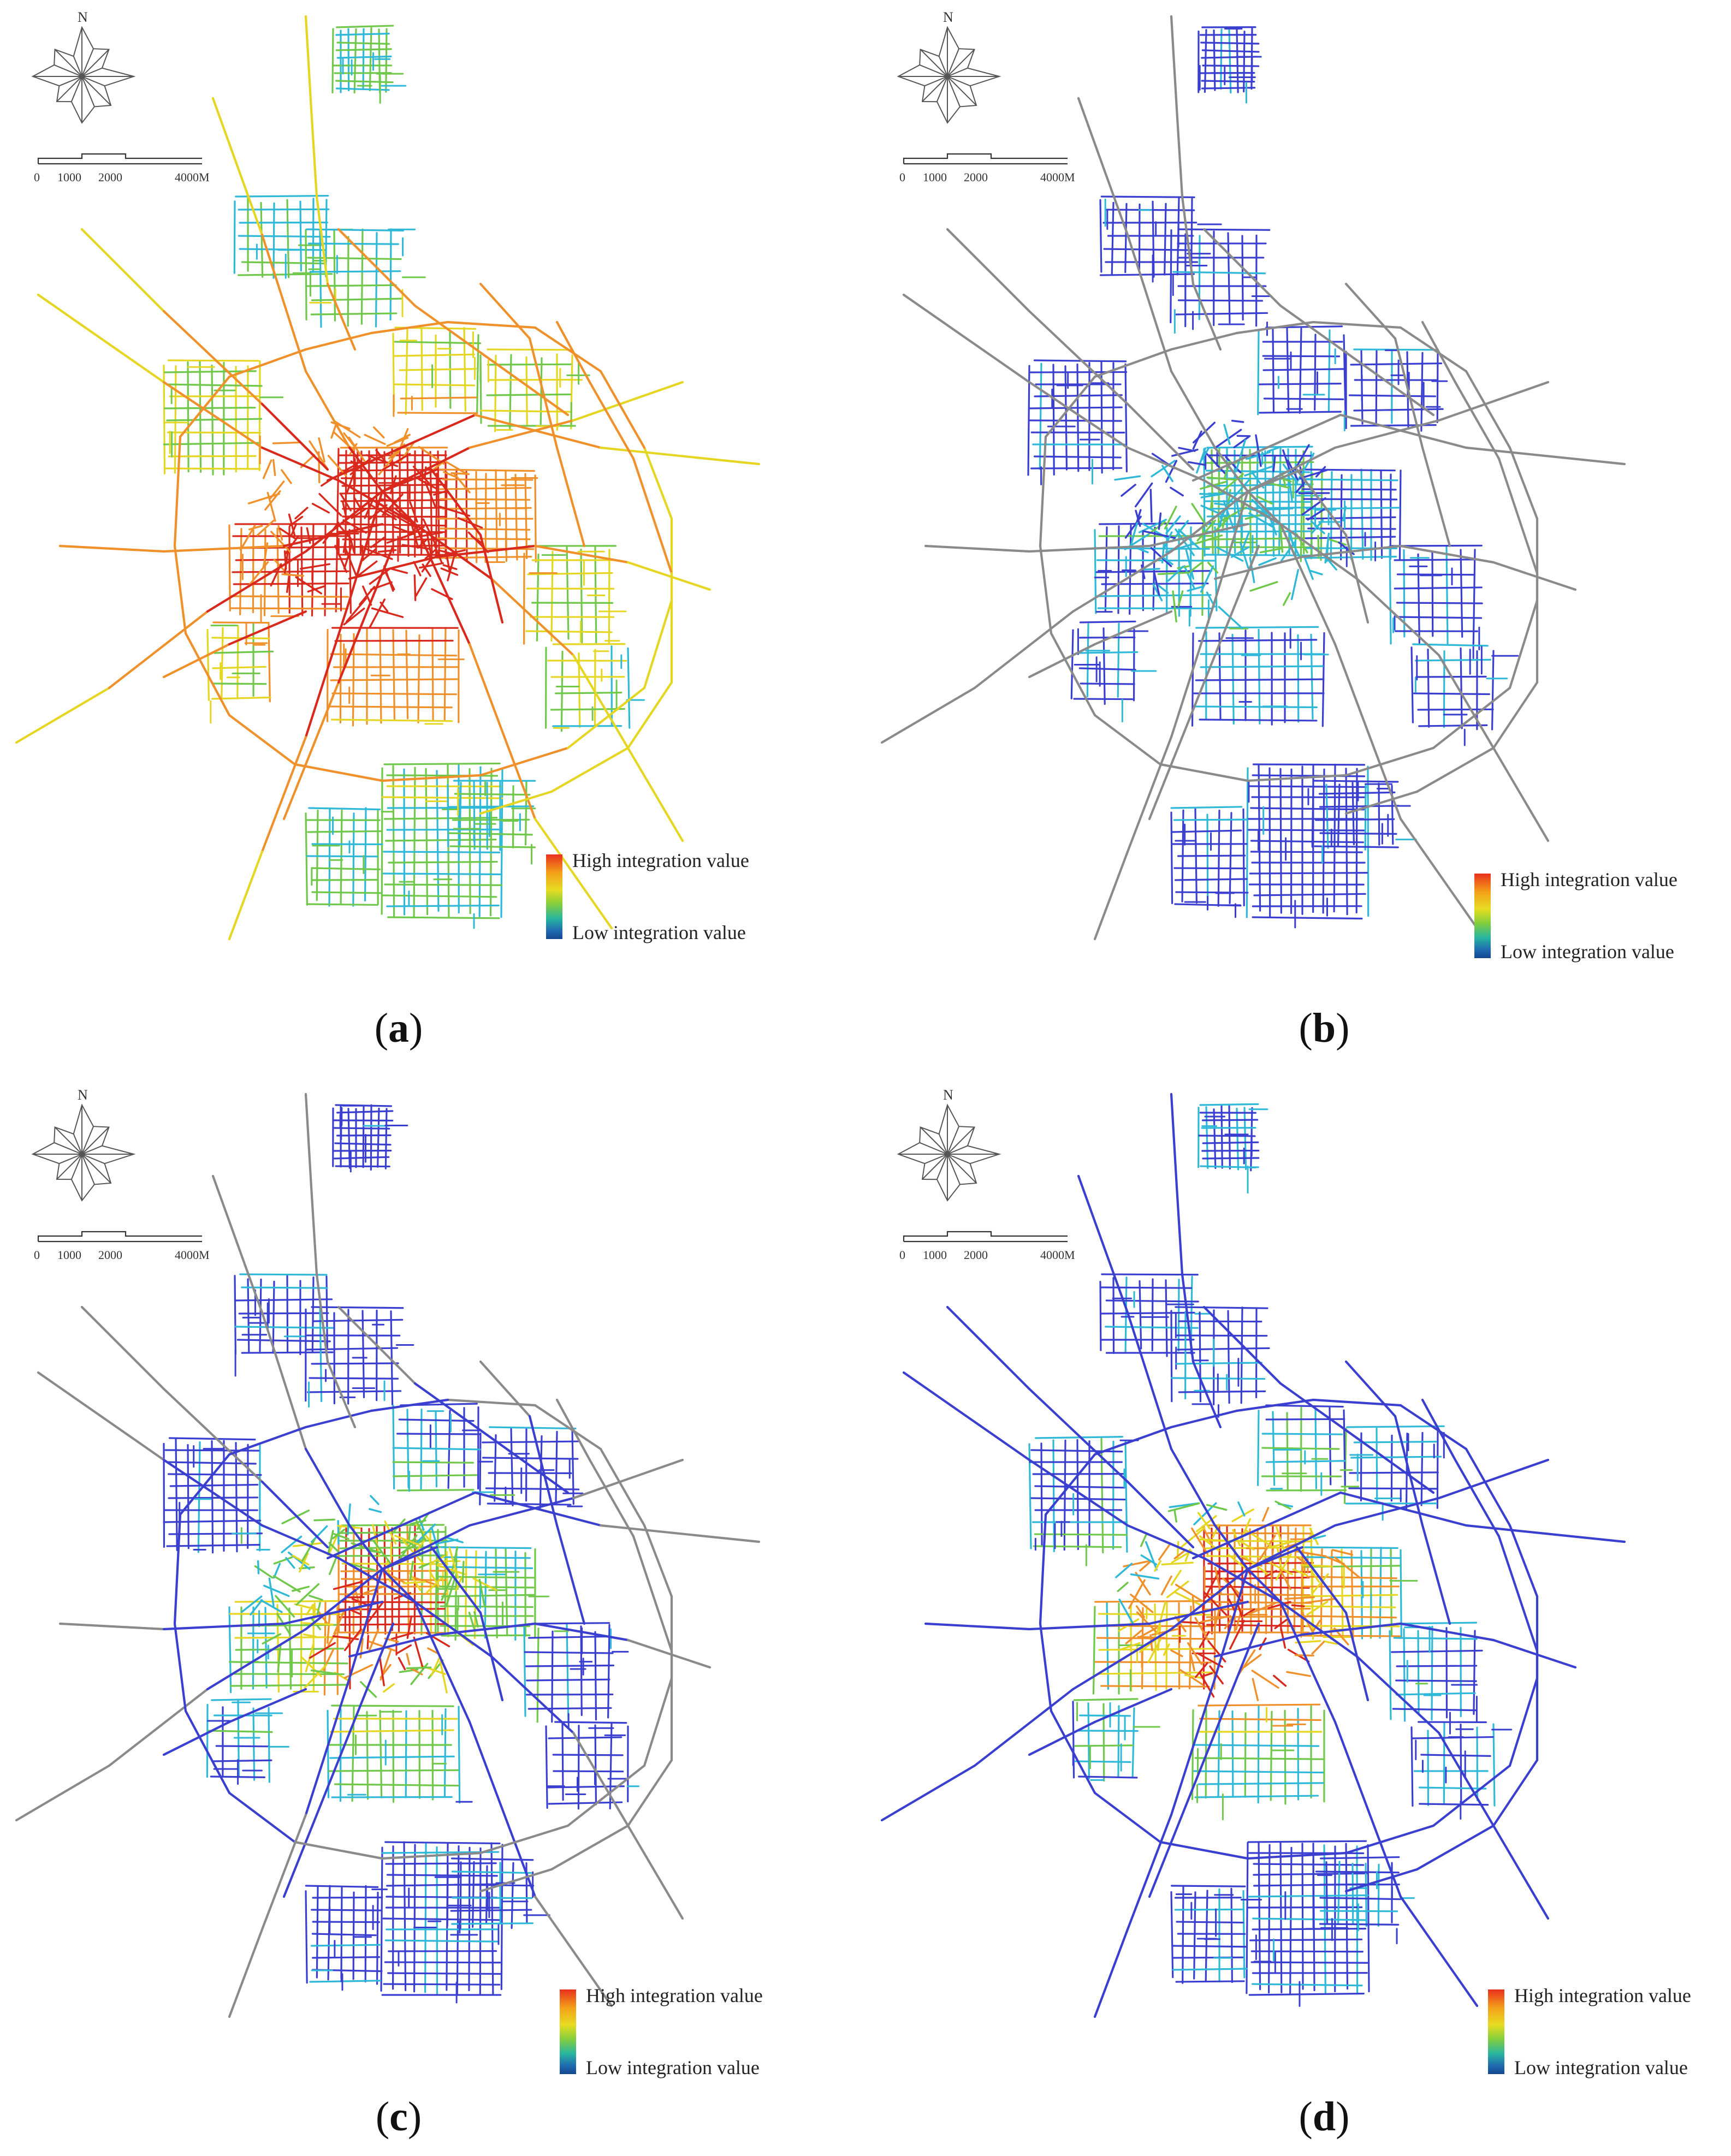 The height and width of the screenshot is (2156, 1731). What do you see at coordinates (37, 177) in the screenshot?
I see `scale-tick-label: 0` at bounding box center [37, 177].